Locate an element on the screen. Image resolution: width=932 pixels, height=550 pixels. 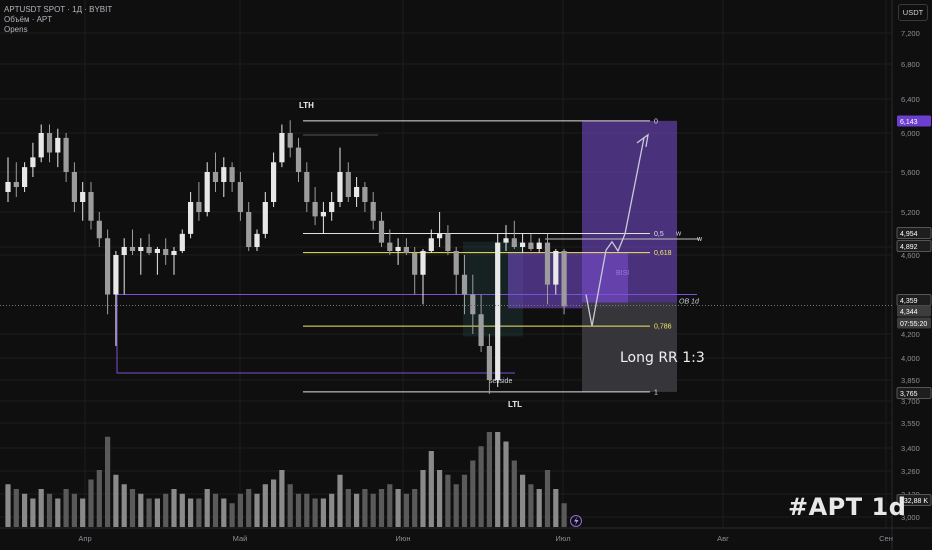
y-tick-label: 4,000 is located at coordinates (910, 358).